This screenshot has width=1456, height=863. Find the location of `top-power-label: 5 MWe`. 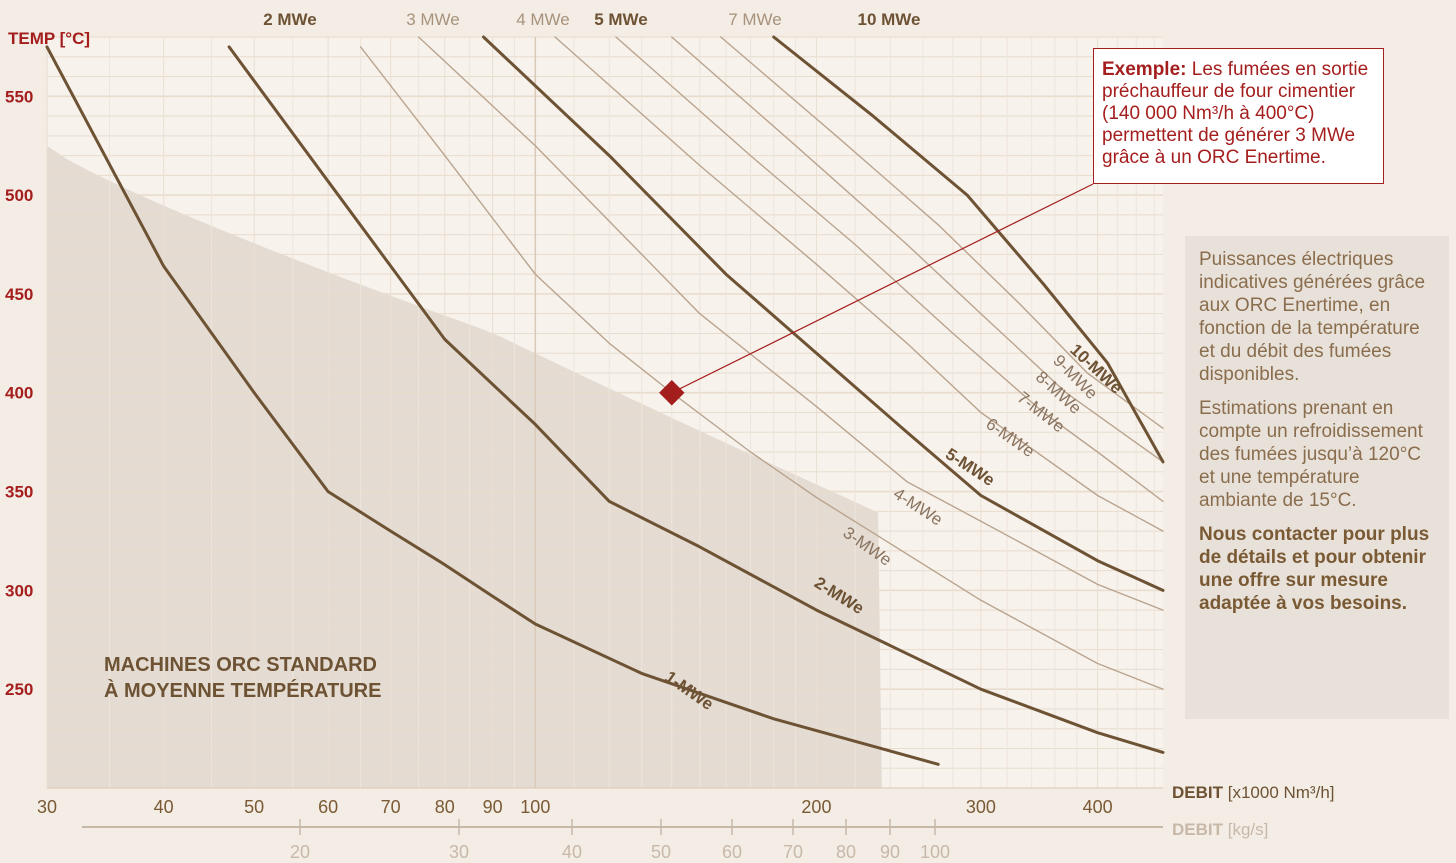

top-power-label: 5 MWe is located at coordinates (621, 19).